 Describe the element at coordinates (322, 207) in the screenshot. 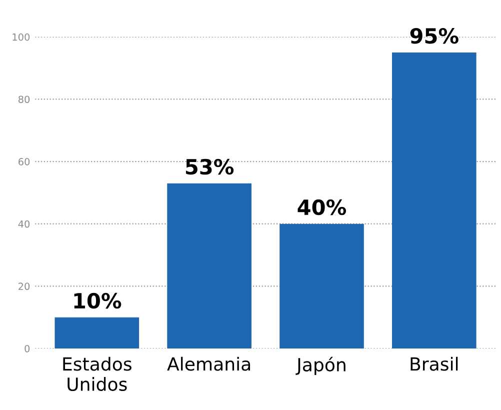

I see `data-label: 40%` at that location.